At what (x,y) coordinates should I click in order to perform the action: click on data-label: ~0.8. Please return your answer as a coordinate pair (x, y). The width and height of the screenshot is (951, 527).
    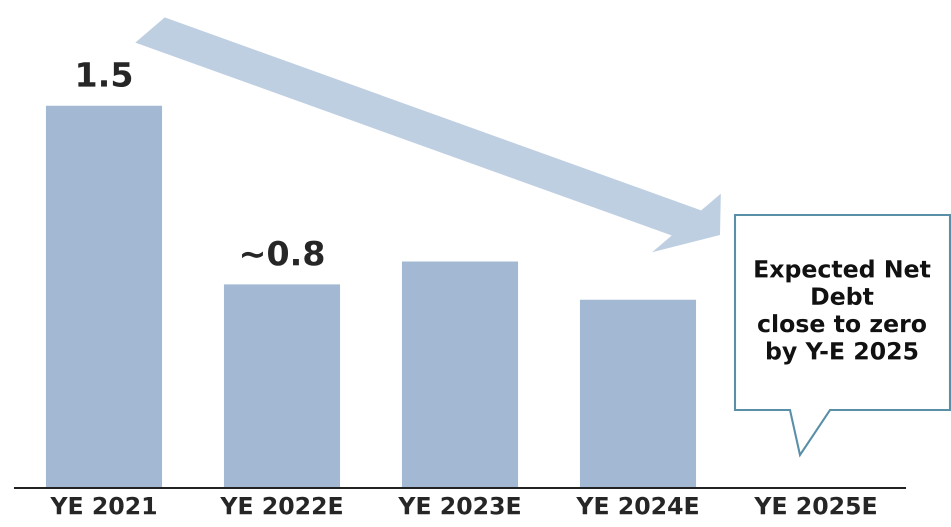
    Looking at the image, I should click on (283, 253).